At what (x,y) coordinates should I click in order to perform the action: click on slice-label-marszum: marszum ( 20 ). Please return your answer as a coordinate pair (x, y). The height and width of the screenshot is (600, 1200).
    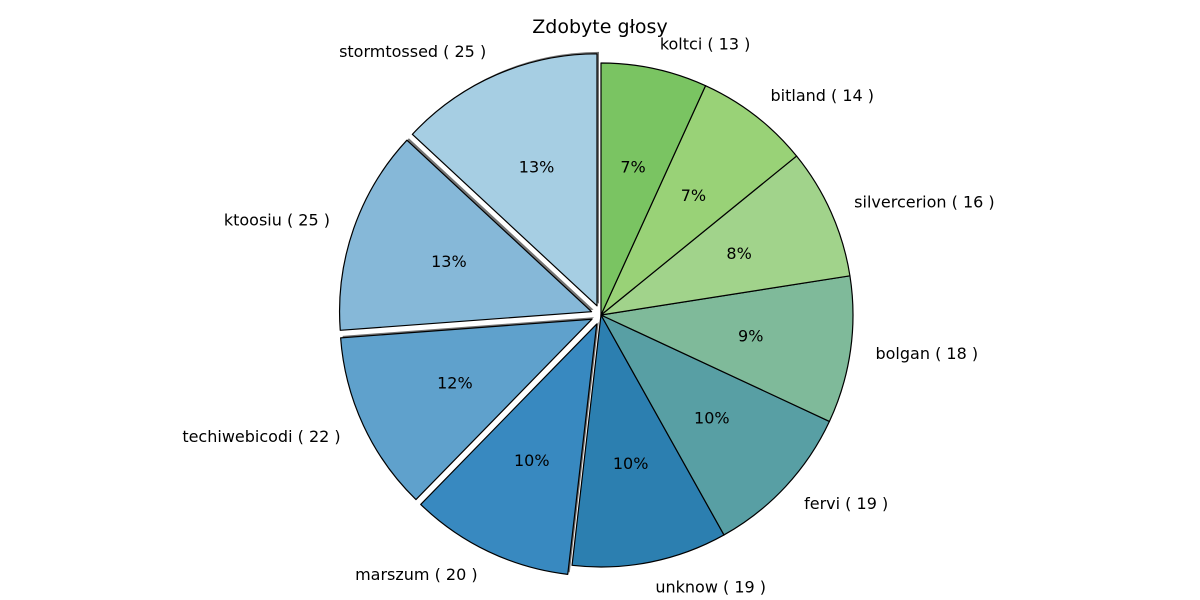
    Looking at the image, I should click on (416, 574).